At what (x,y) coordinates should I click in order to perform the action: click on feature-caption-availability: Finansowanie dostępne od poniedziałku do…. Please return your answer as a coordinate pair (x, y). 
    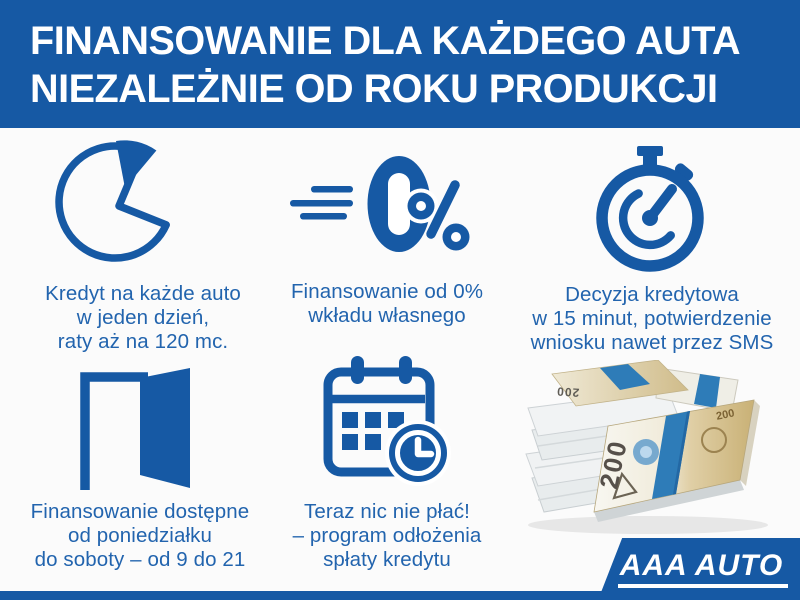
    Looking at the image, I should click on (140, 536).